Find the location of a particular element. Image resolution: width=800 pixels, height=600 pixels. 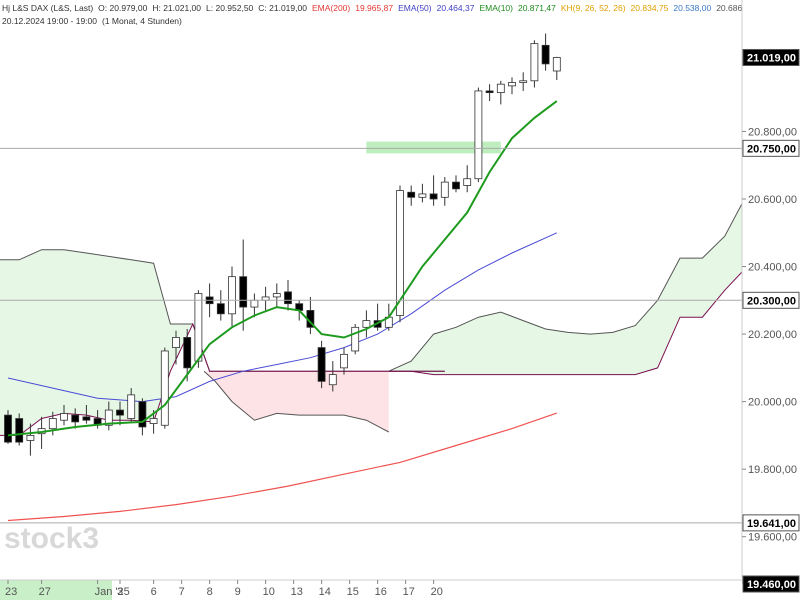

ichimoku-cloud-bearish is located at coordinates (296, 401).